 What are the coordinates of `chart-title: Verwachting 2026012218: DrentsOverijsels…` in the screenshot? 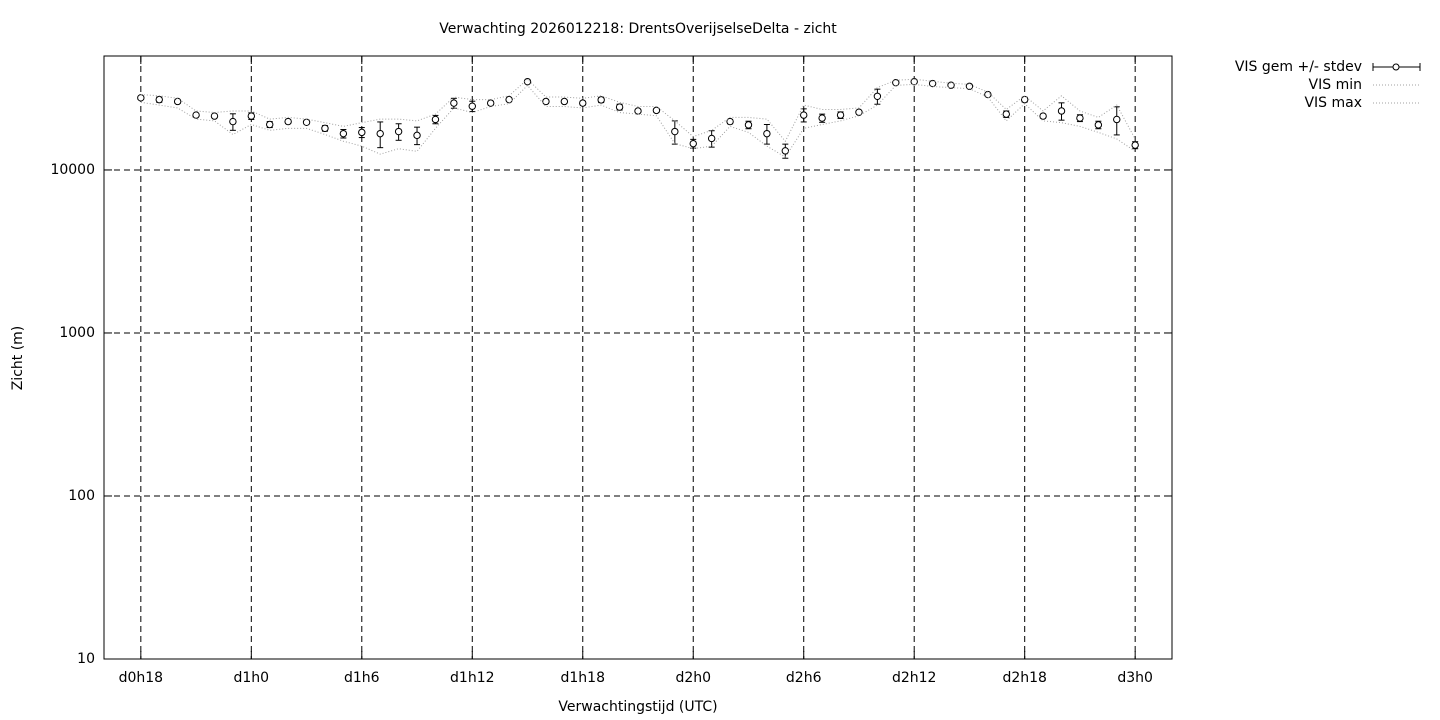 It's located at (638, 29).